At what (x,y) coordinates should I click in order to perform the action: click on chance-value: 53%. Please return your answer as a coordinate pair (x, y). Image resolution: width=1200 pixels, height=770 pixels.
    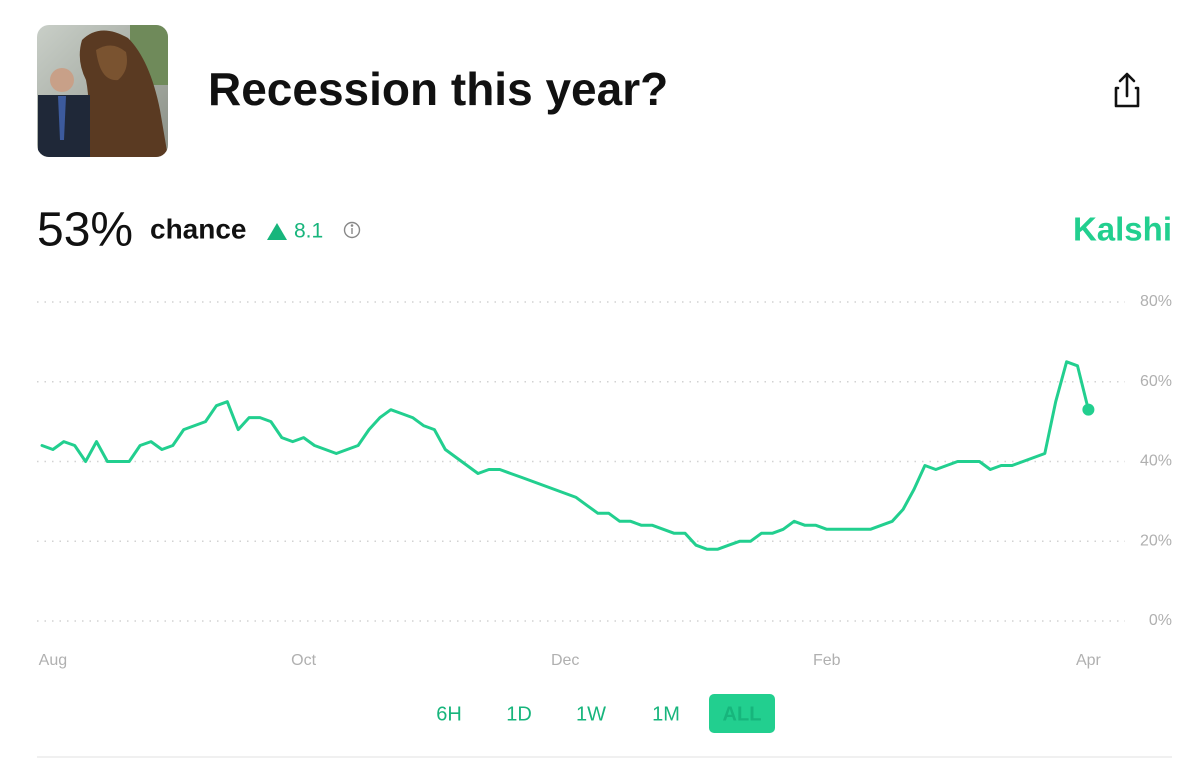
    Looking at the image, I should click on (85, 230).